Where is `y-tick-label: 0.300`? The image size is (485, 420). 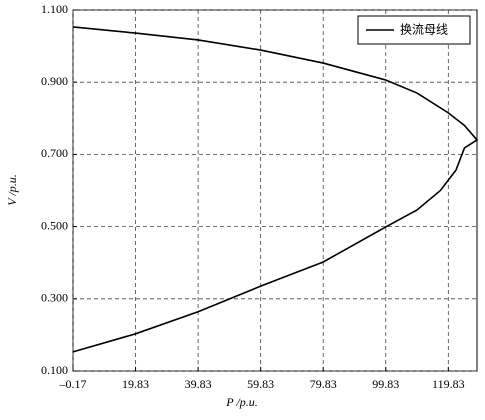
y-tick-label: 0.300 is located at coordinates (54, 298).